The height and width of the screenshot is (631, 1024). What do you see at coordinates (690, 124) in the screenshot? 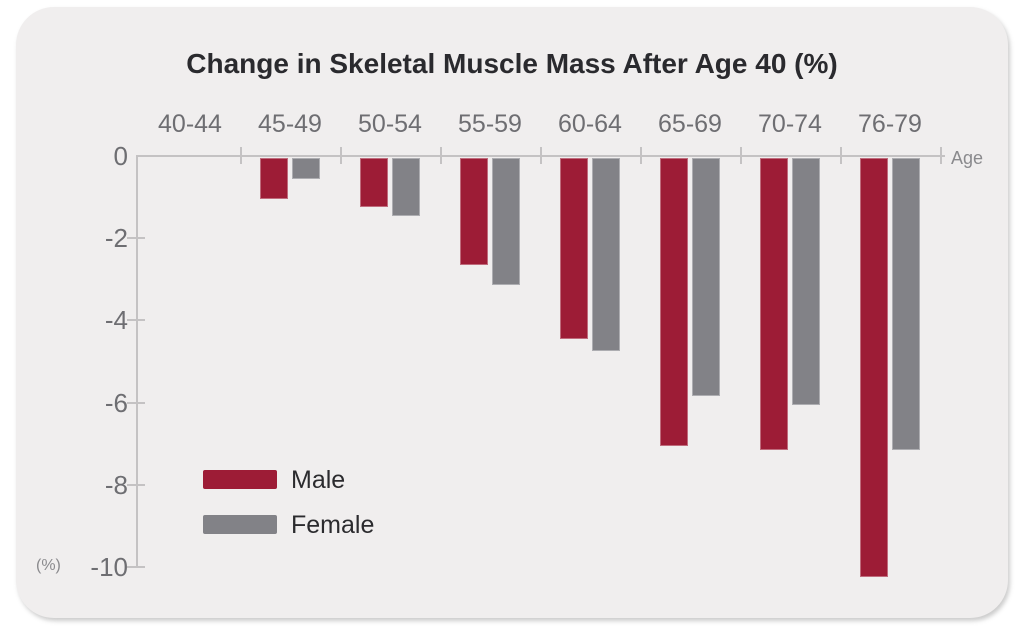
I see `x-axis-label-65-69: 65-69` at bounding box center [690, 124].